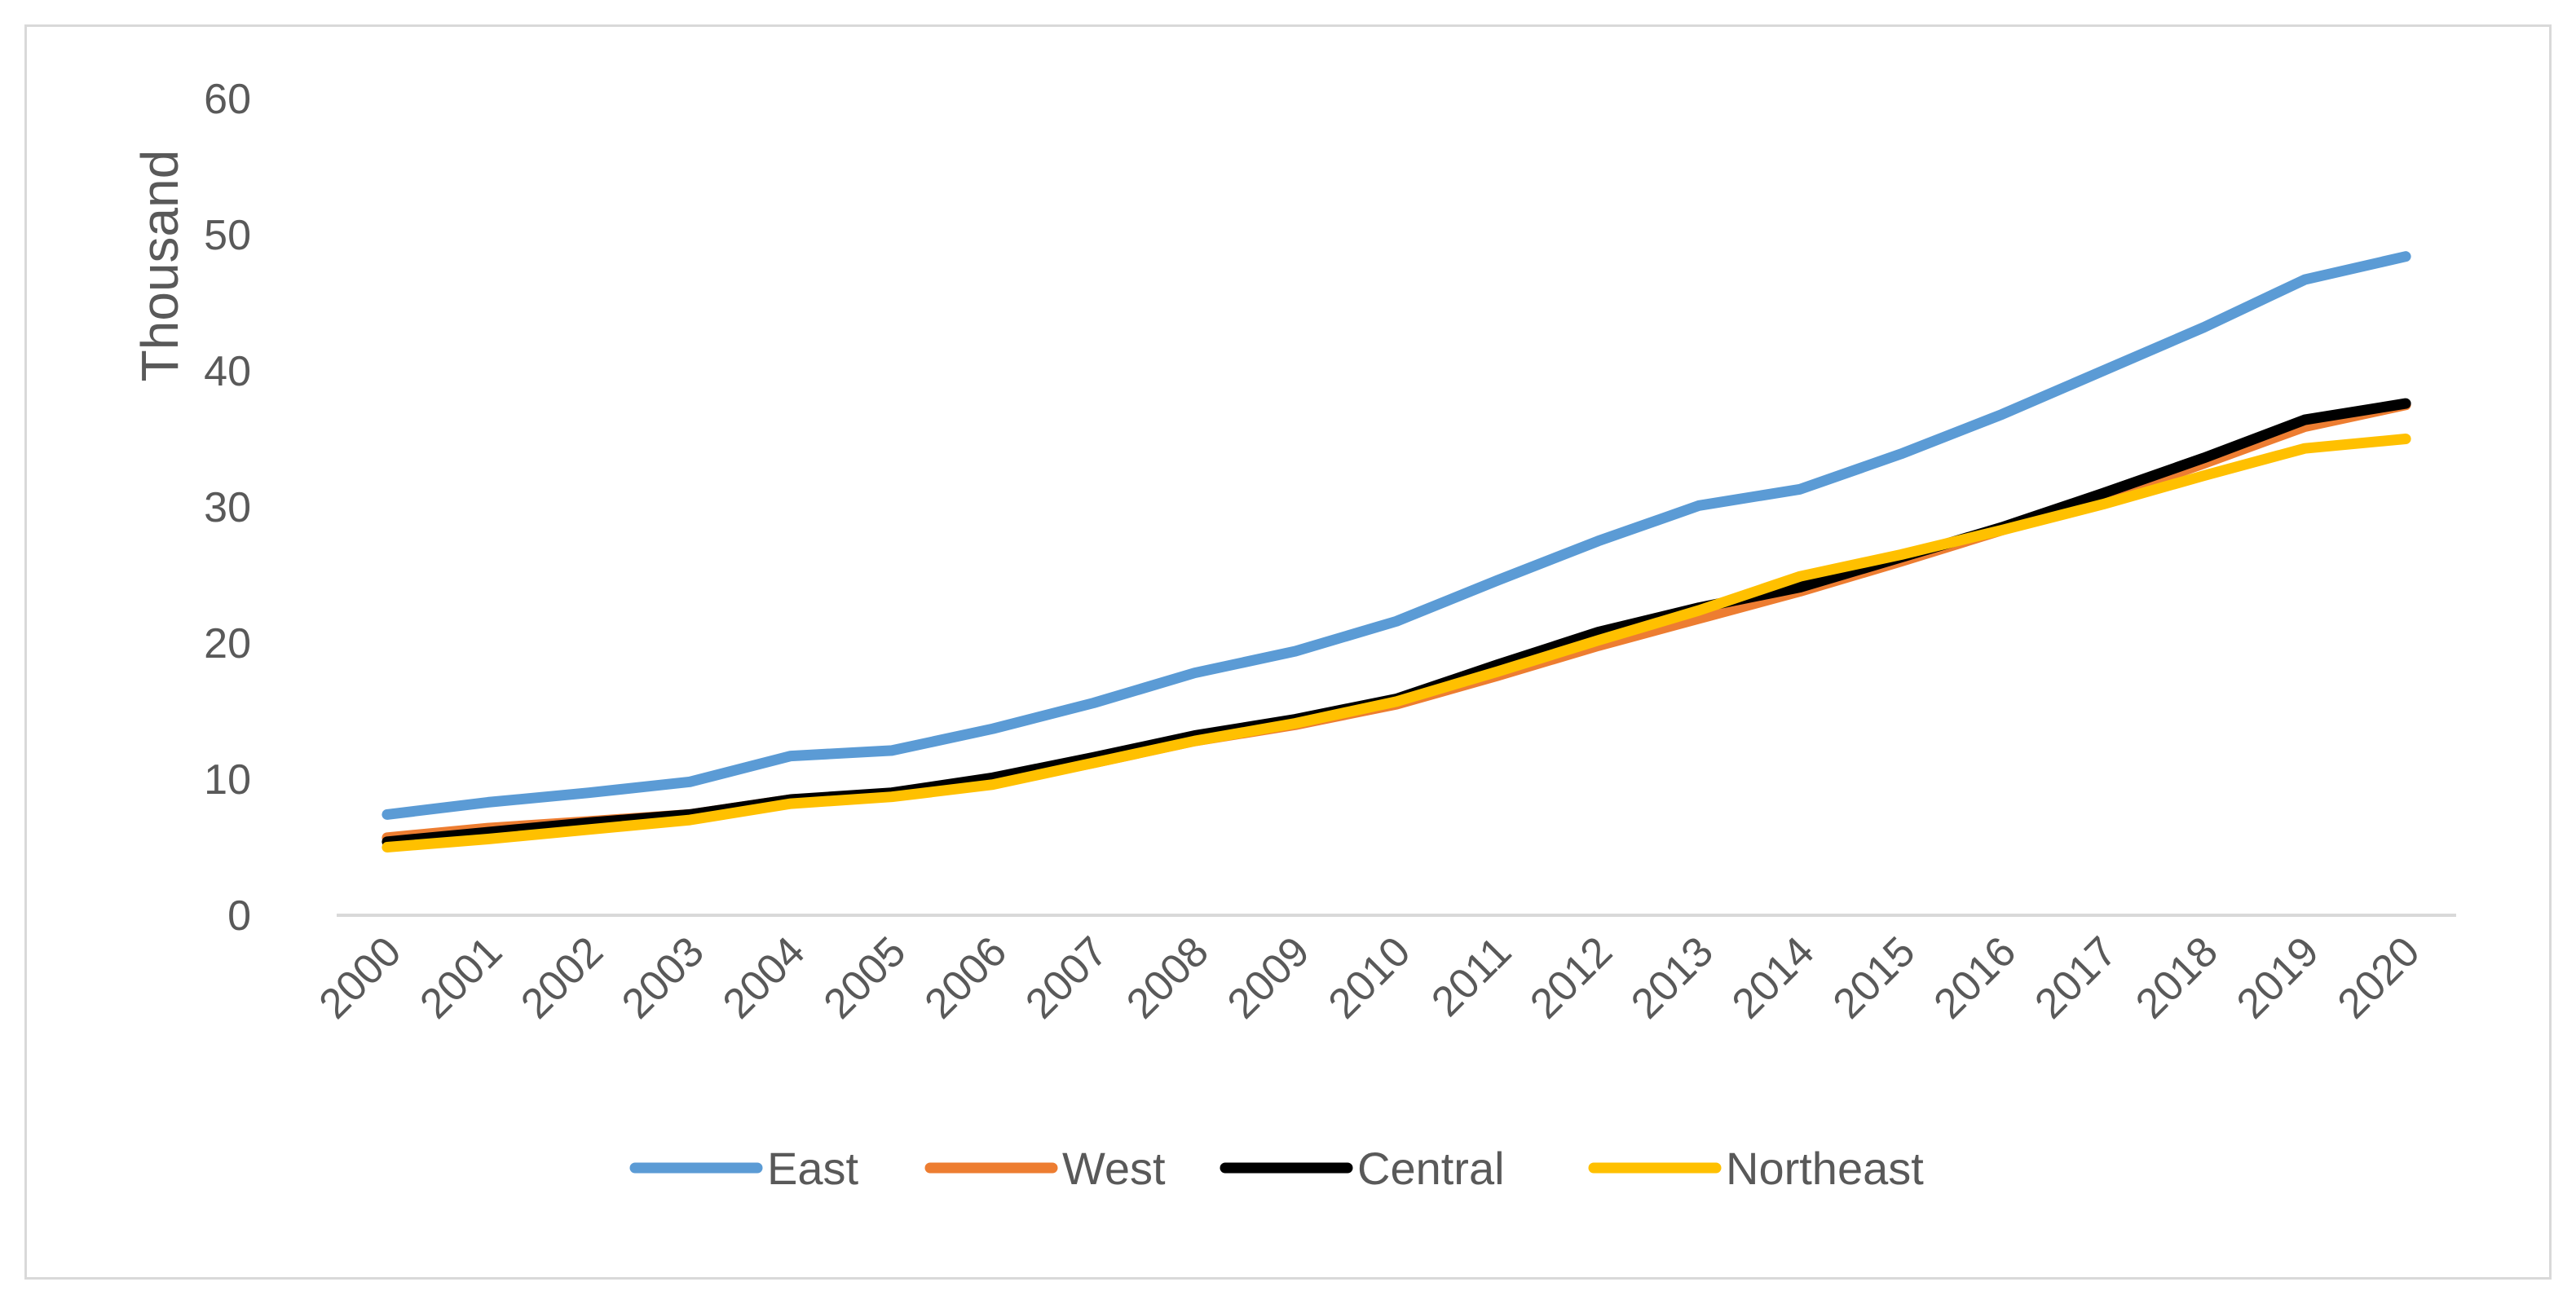 Image resolution: width=2576 pixels, height=1304 pixels. Describe the element at coordinates (1975, 977) in the screenshot. I see `x-tick-label: 2016` at that location.